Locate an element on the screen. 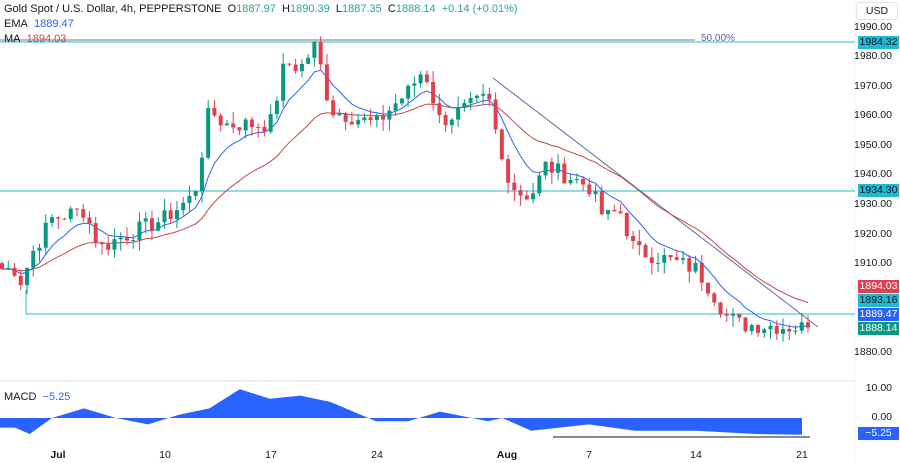 Image resolution: width=900 pixels, height=463 pixels. time-tick: Aug is located at coordinates (507, 455).